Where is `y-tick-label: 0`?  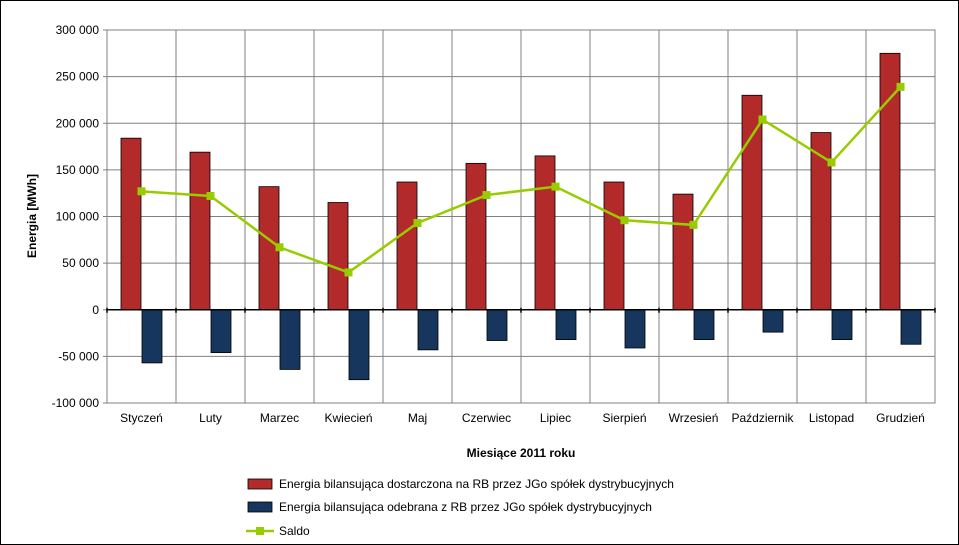 y-tick-label: 0 is located at coordinates (95, 310).